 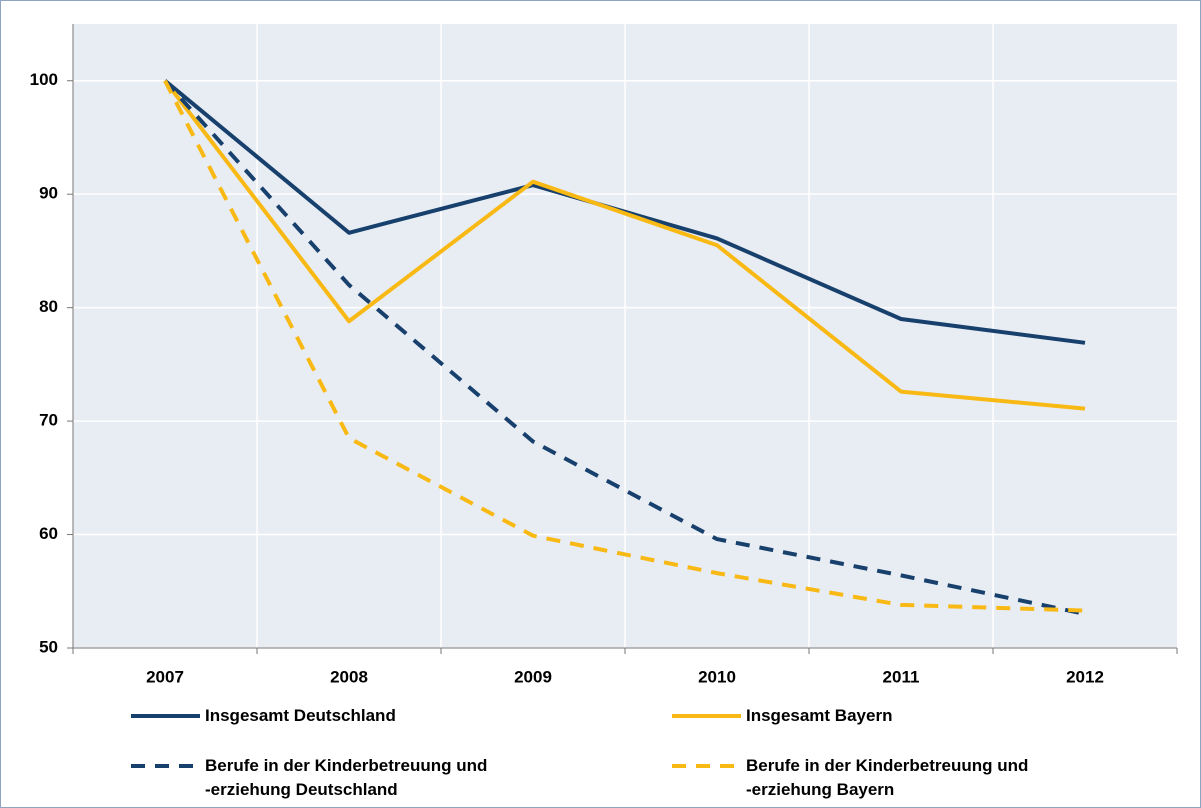 What do you see at coordinates (48, 646) in the screenshot?
I see `y-tick-label: 50` at bounding box center [48, 646].